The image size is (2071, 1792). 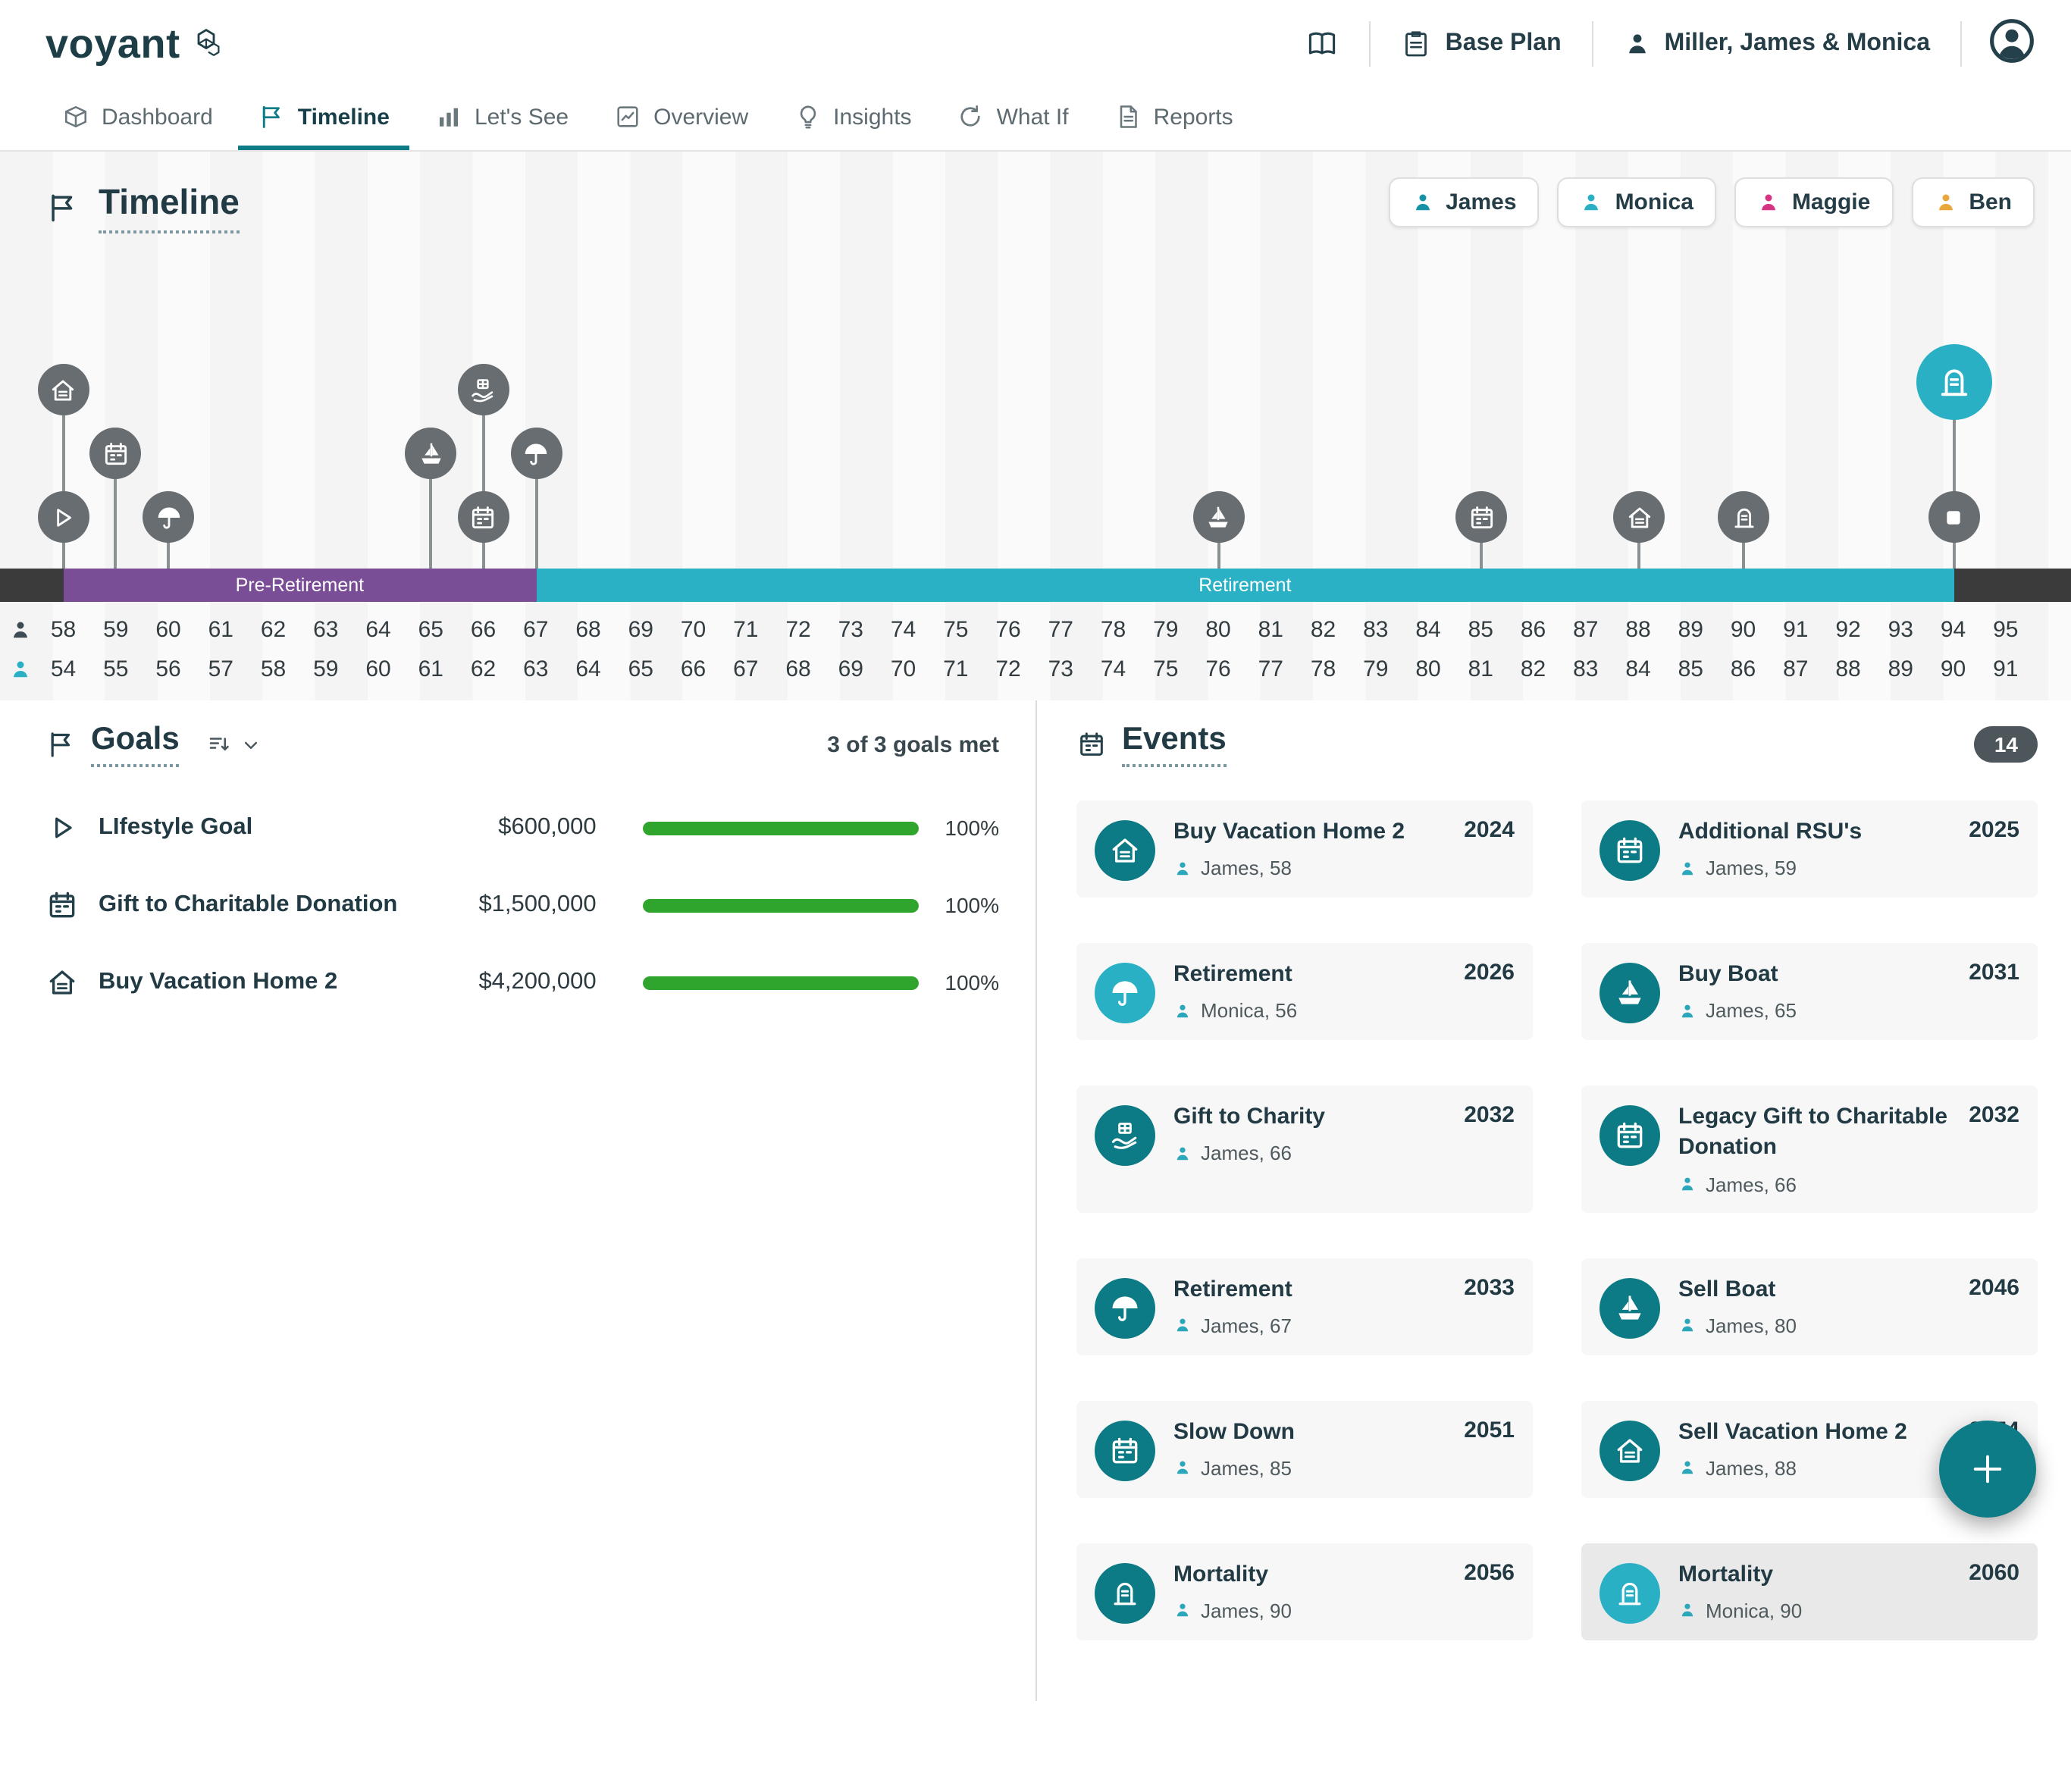 I want to click on events-header: Events 14, so click(x=1557, y=744).